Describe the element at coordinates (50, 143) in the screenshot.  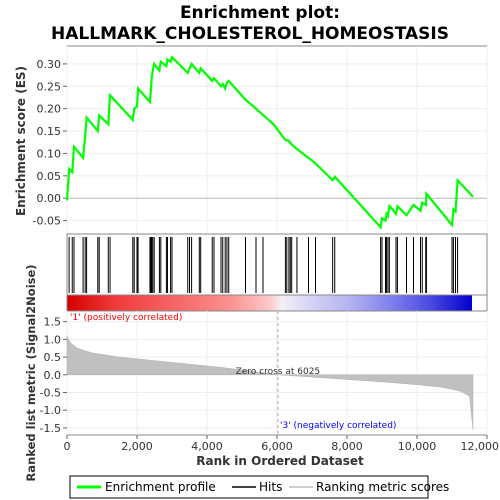
I see `es-y-ticks: -0.05 0.00 0.05 0.10 0.15 0.20 0.25 0.30` at that location.